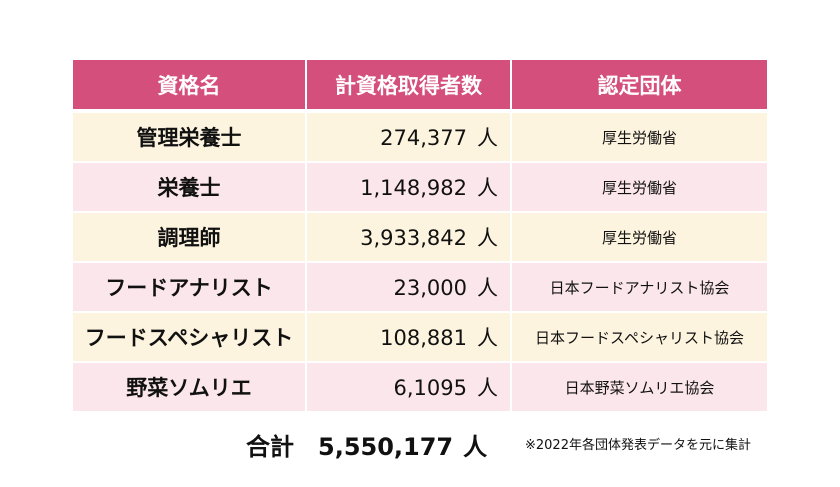 Image resolution: width=840 pixels, height=487 pixels. What do you see at coordinates (639, 387) in the screenshot?
I see `certifying-body: 日本野菜ソムリエ協会` at bounding box center [639, 387].